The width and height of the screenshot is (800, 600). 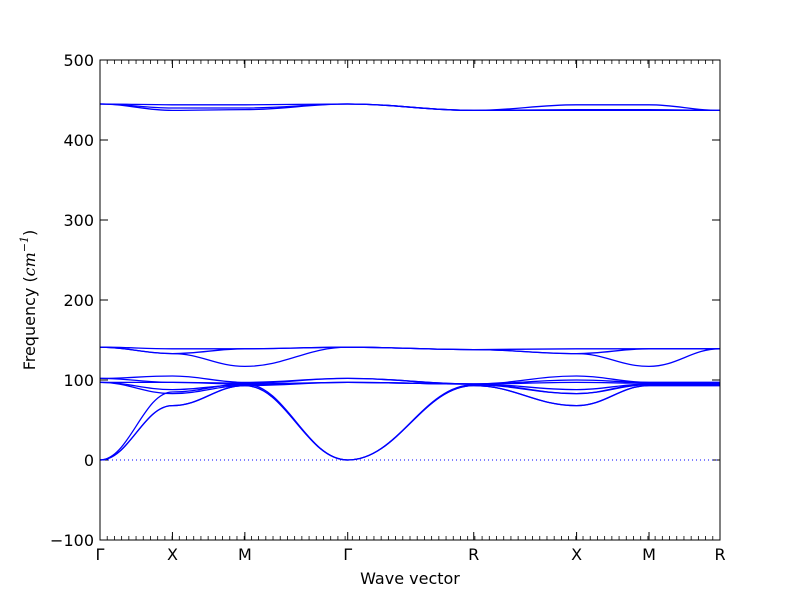 What do you see at coordinates (78, 380) in the screenshot?
I see `y-tick-label: 100` at bounding box center [78, 380].